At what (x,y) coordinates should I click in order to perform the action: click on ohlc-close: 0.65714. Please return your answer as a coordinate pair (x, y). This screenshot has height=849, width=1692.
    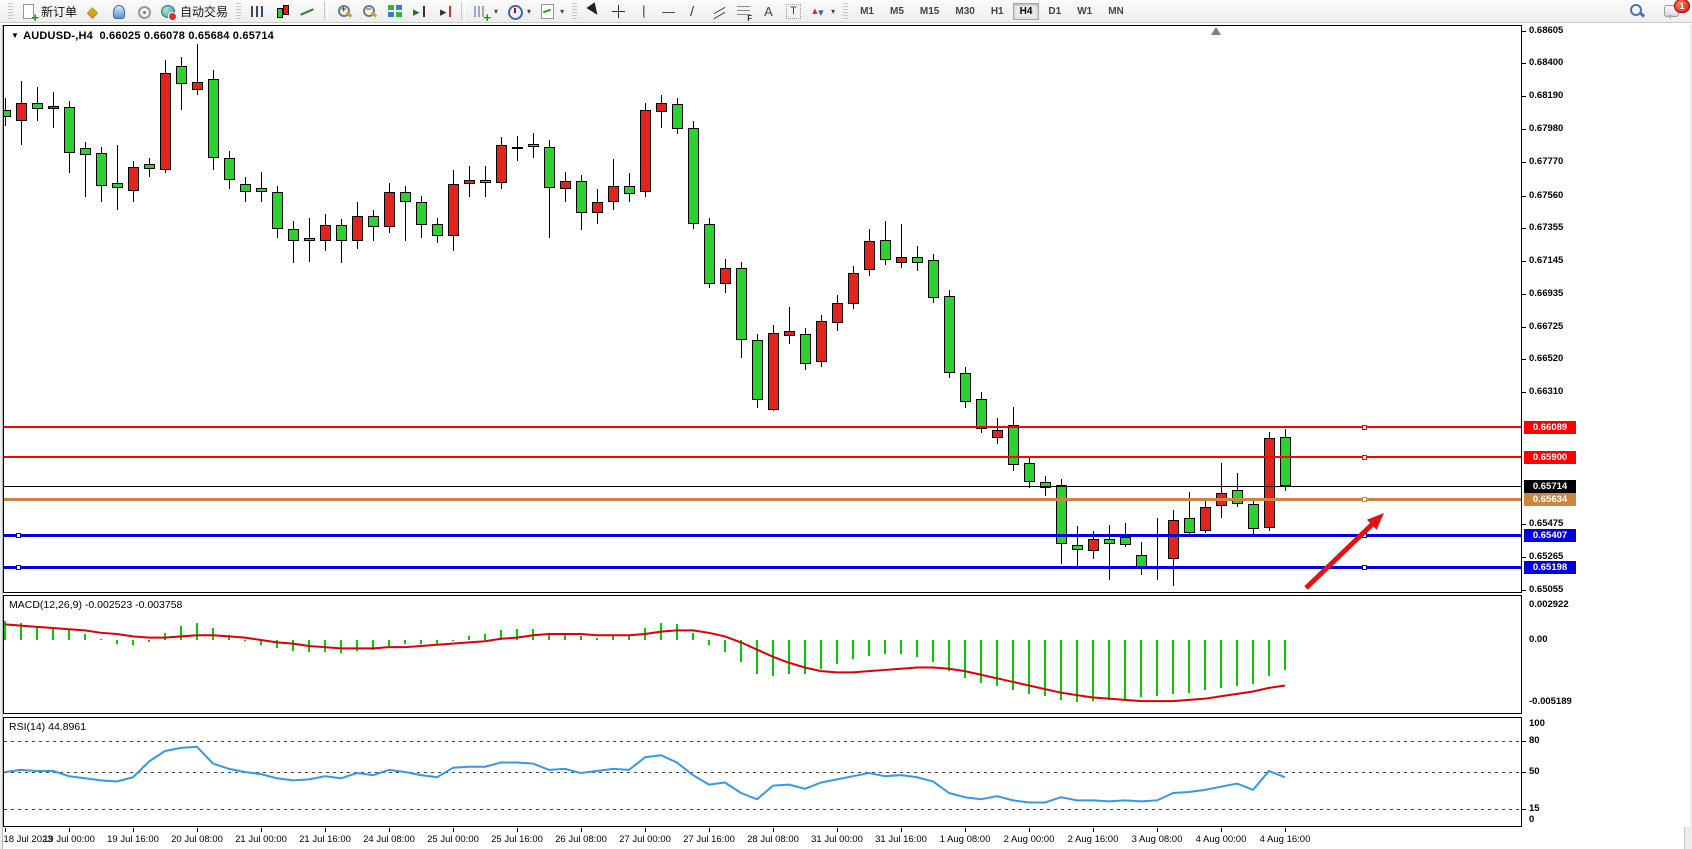
    Looking at the image, I should click on (253, 36).